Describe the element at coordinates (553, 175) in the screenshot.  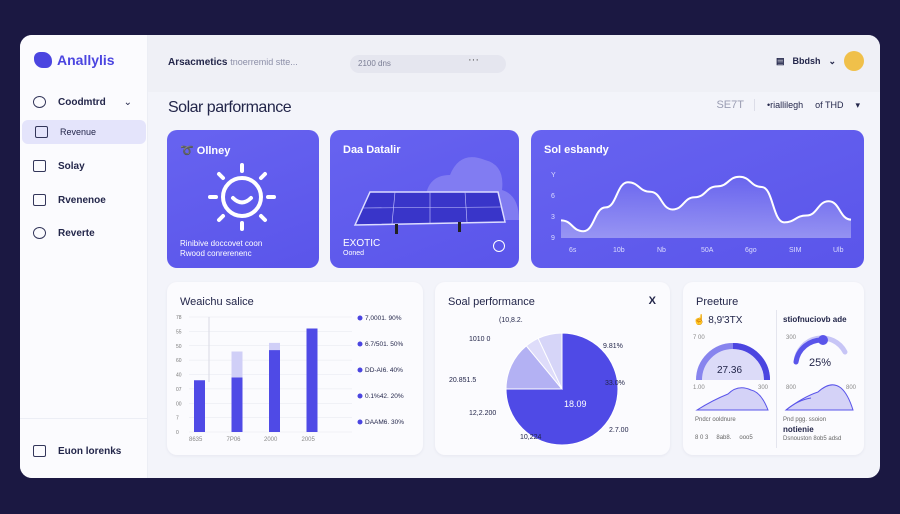
I see `y-tick-label: Y` at that location.